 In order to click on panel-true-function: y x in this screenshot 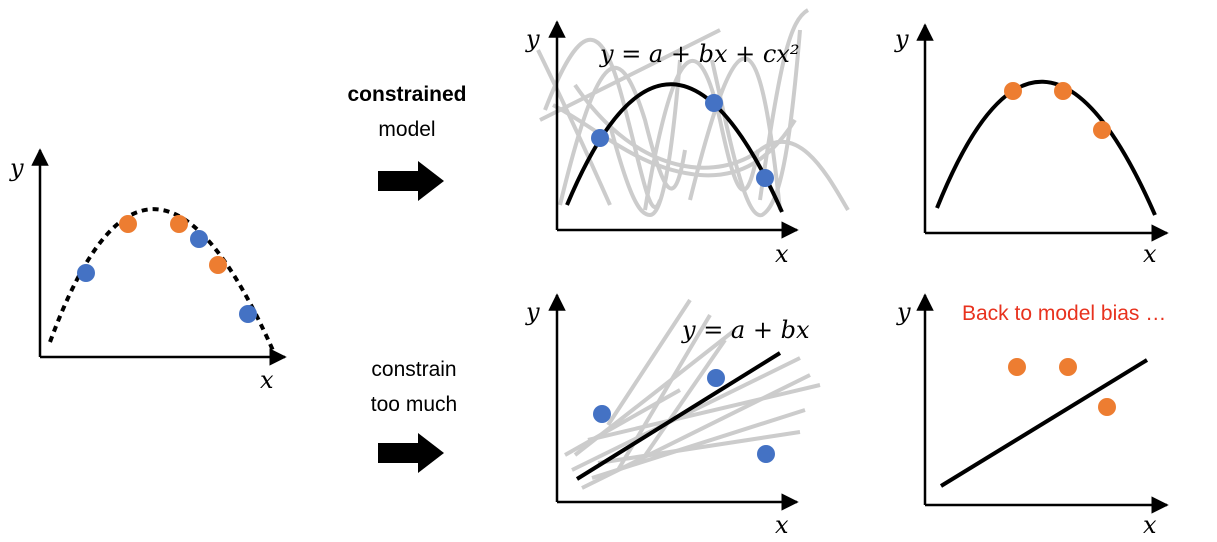, I will do `click(148, 271)`.